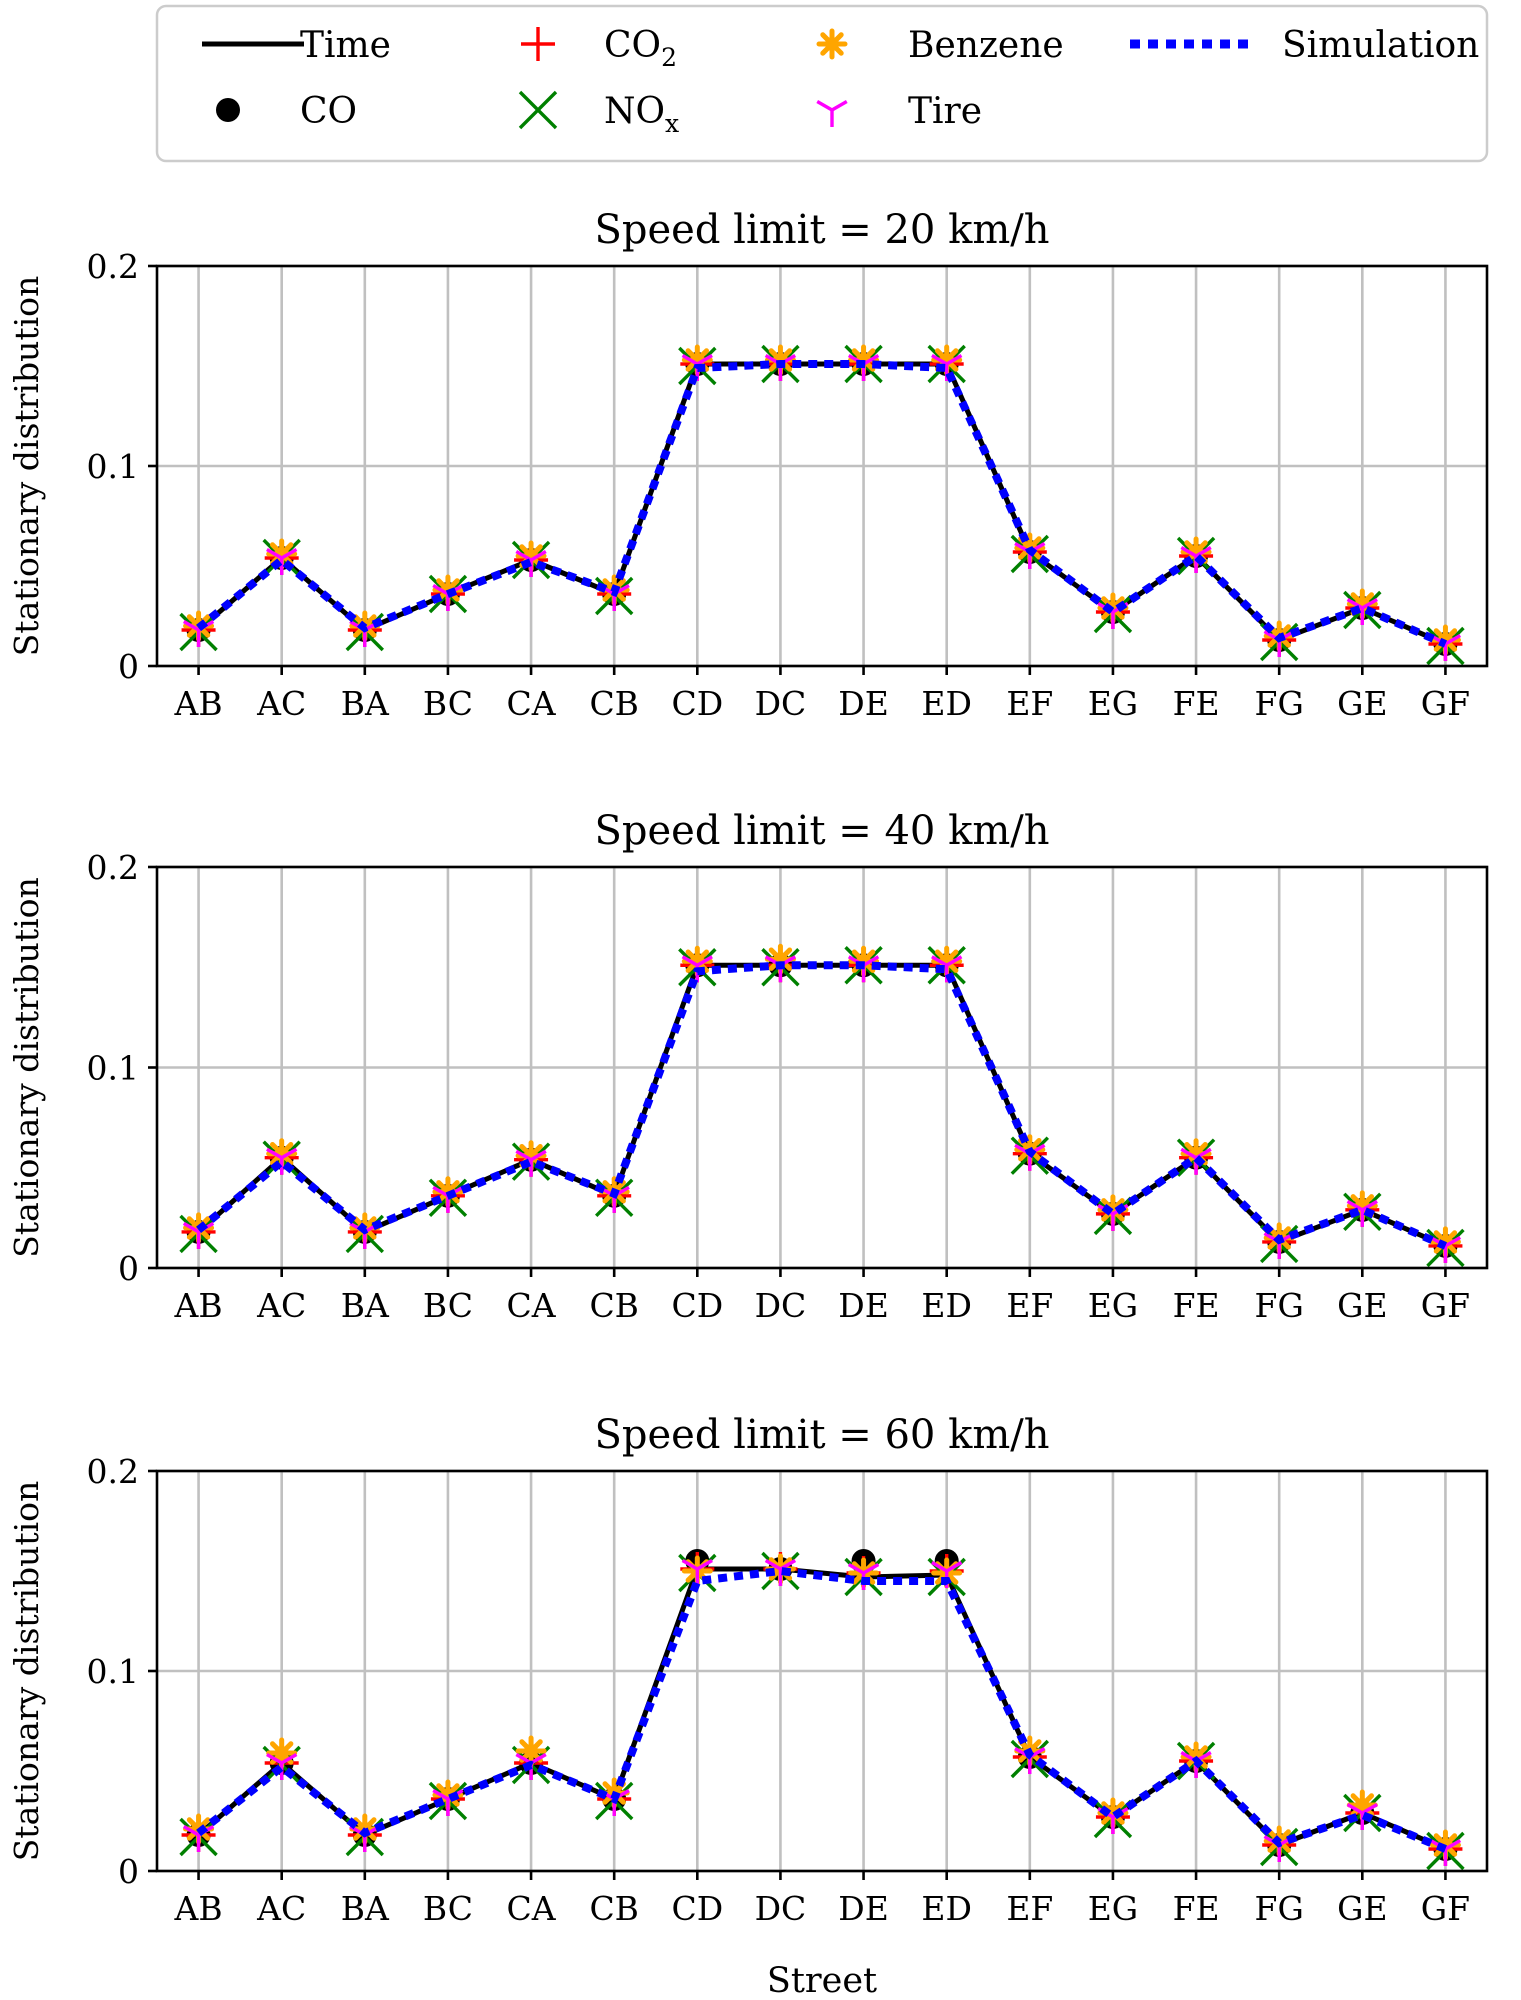 The width and height of the screenshot is (1521, 2000). Describe the element at coordinates (640, 48) in the screenshot. I see `legend-label-co2: CO2` at that location.